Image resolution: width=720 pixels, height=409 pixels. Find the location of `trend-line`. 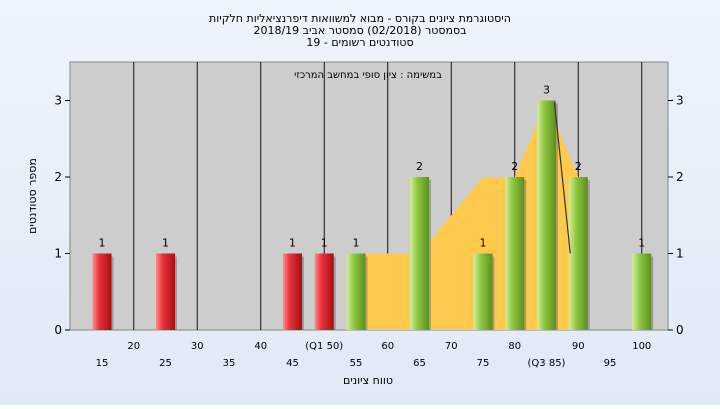

trend-line is located at coordinates (562, 178).